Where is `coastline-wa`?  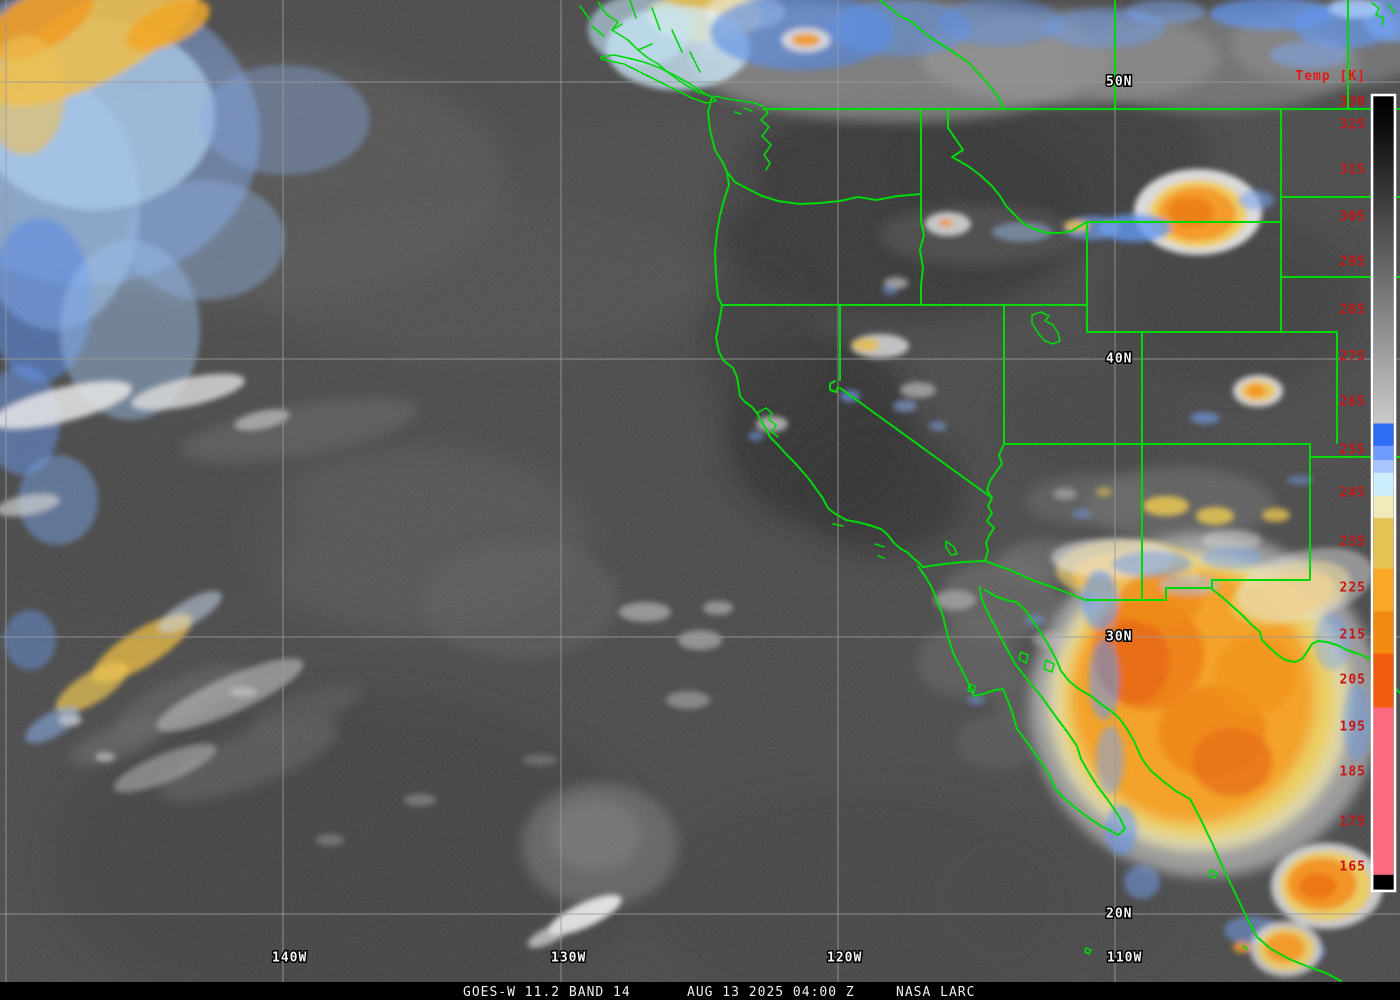
coastline-wa is located at coordinates (717, 134).